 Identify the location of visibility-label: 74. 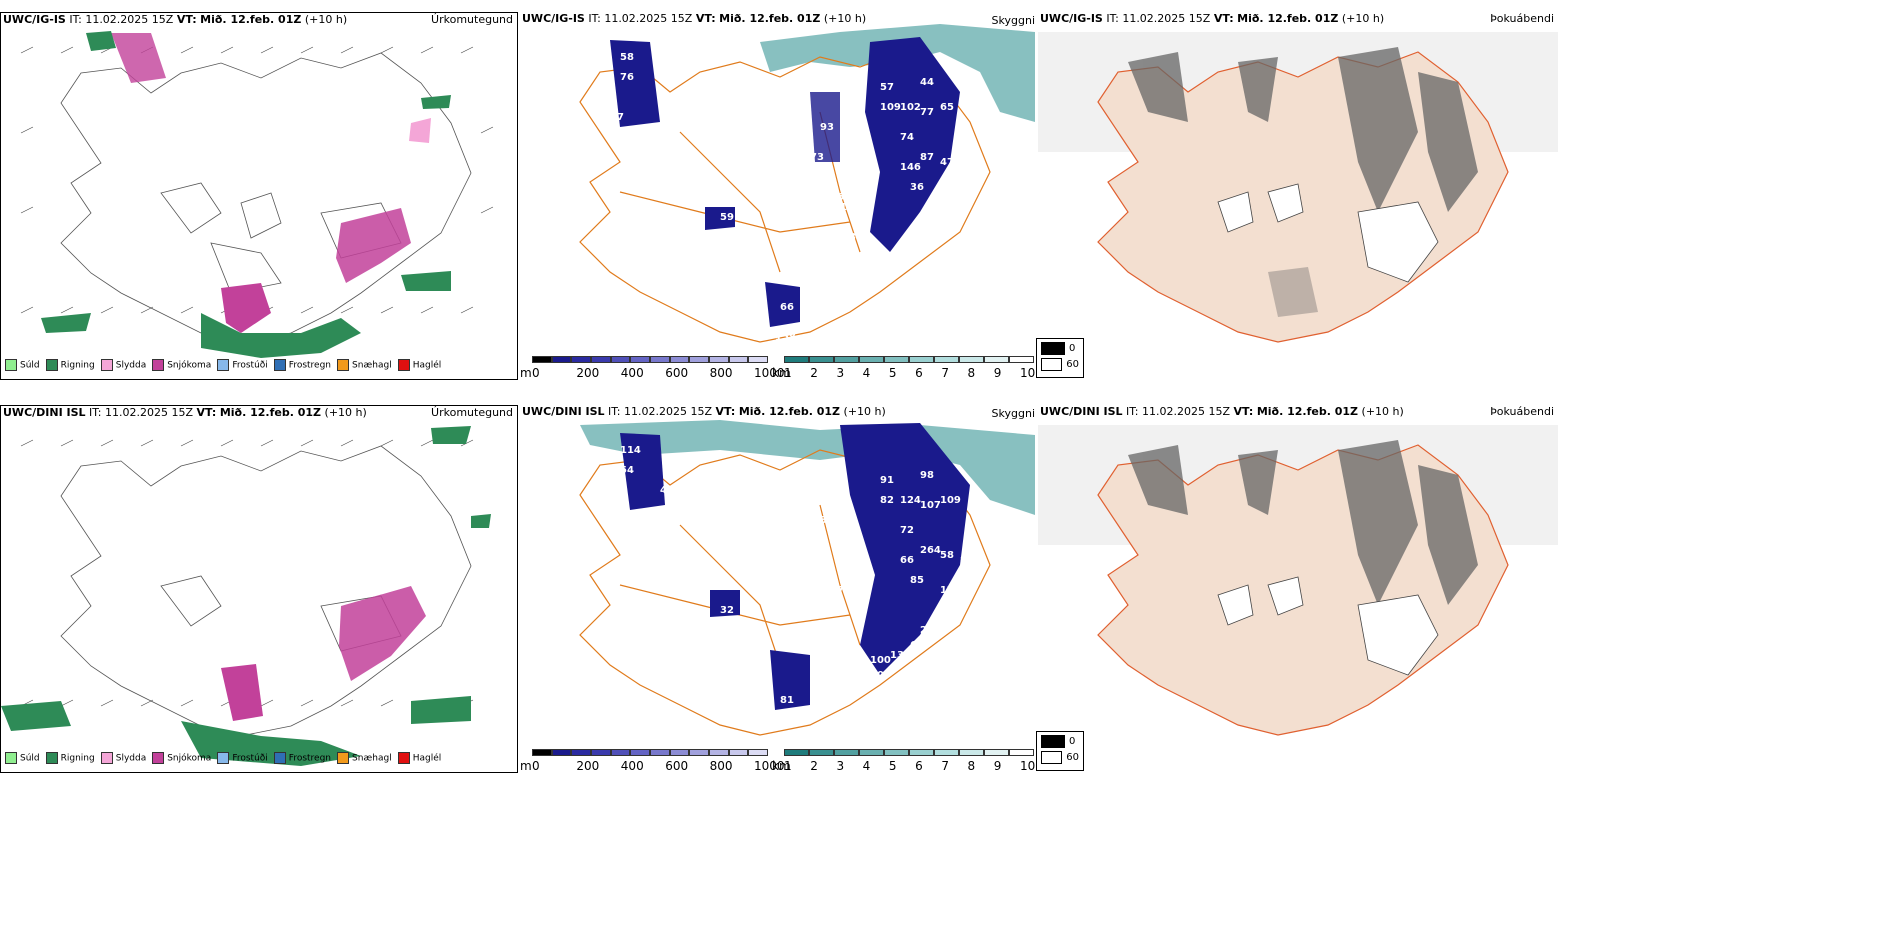
(907, 137).